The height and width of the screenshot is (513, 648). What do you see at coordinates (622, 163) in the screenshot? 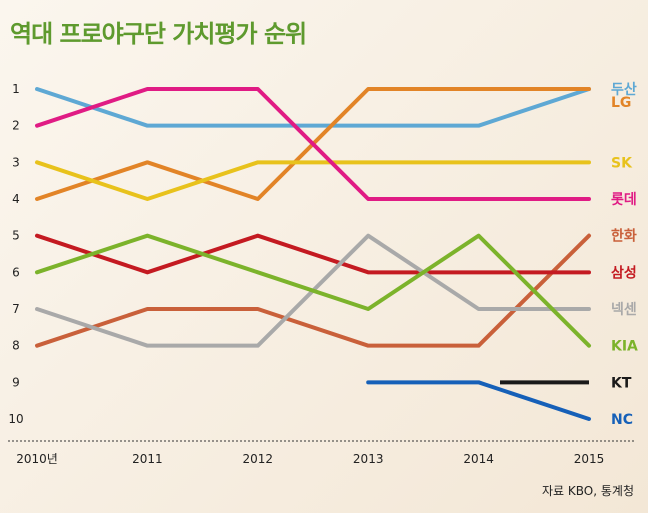
I see `series-label-SK: SK` at bounding box center [622, 163].